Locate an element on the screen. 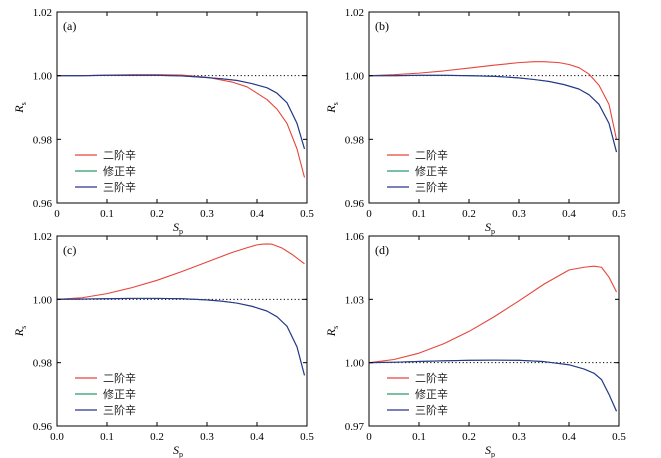 The image size is (661, 458). y-tick-label: 1.06 is located at coordinates (355, 237).